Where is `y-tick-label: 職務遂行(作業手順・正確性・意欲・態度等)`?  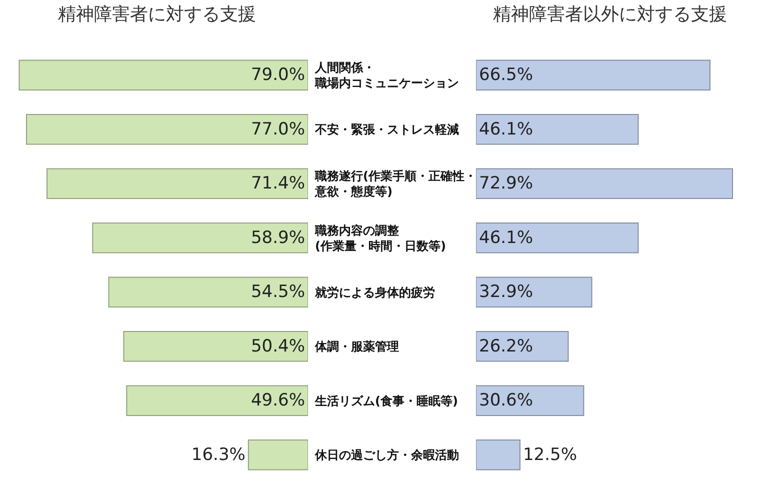
y-tick-label: 職務遂行(作業手順・正確性・意欲・態度等) is located at coordinates (395, 184).